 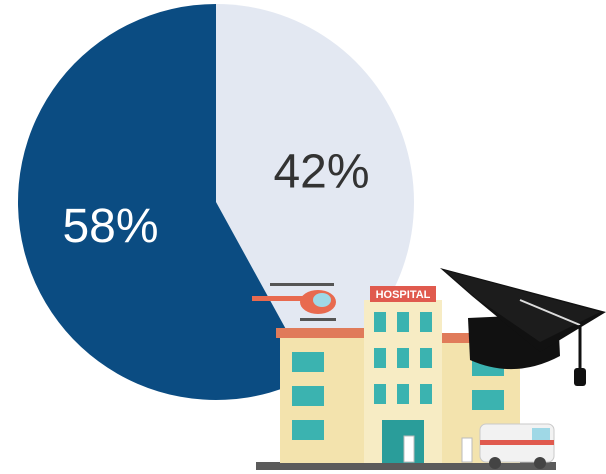 I want to click on pie-labels: 42% 58%, so click(x=215, y=199).